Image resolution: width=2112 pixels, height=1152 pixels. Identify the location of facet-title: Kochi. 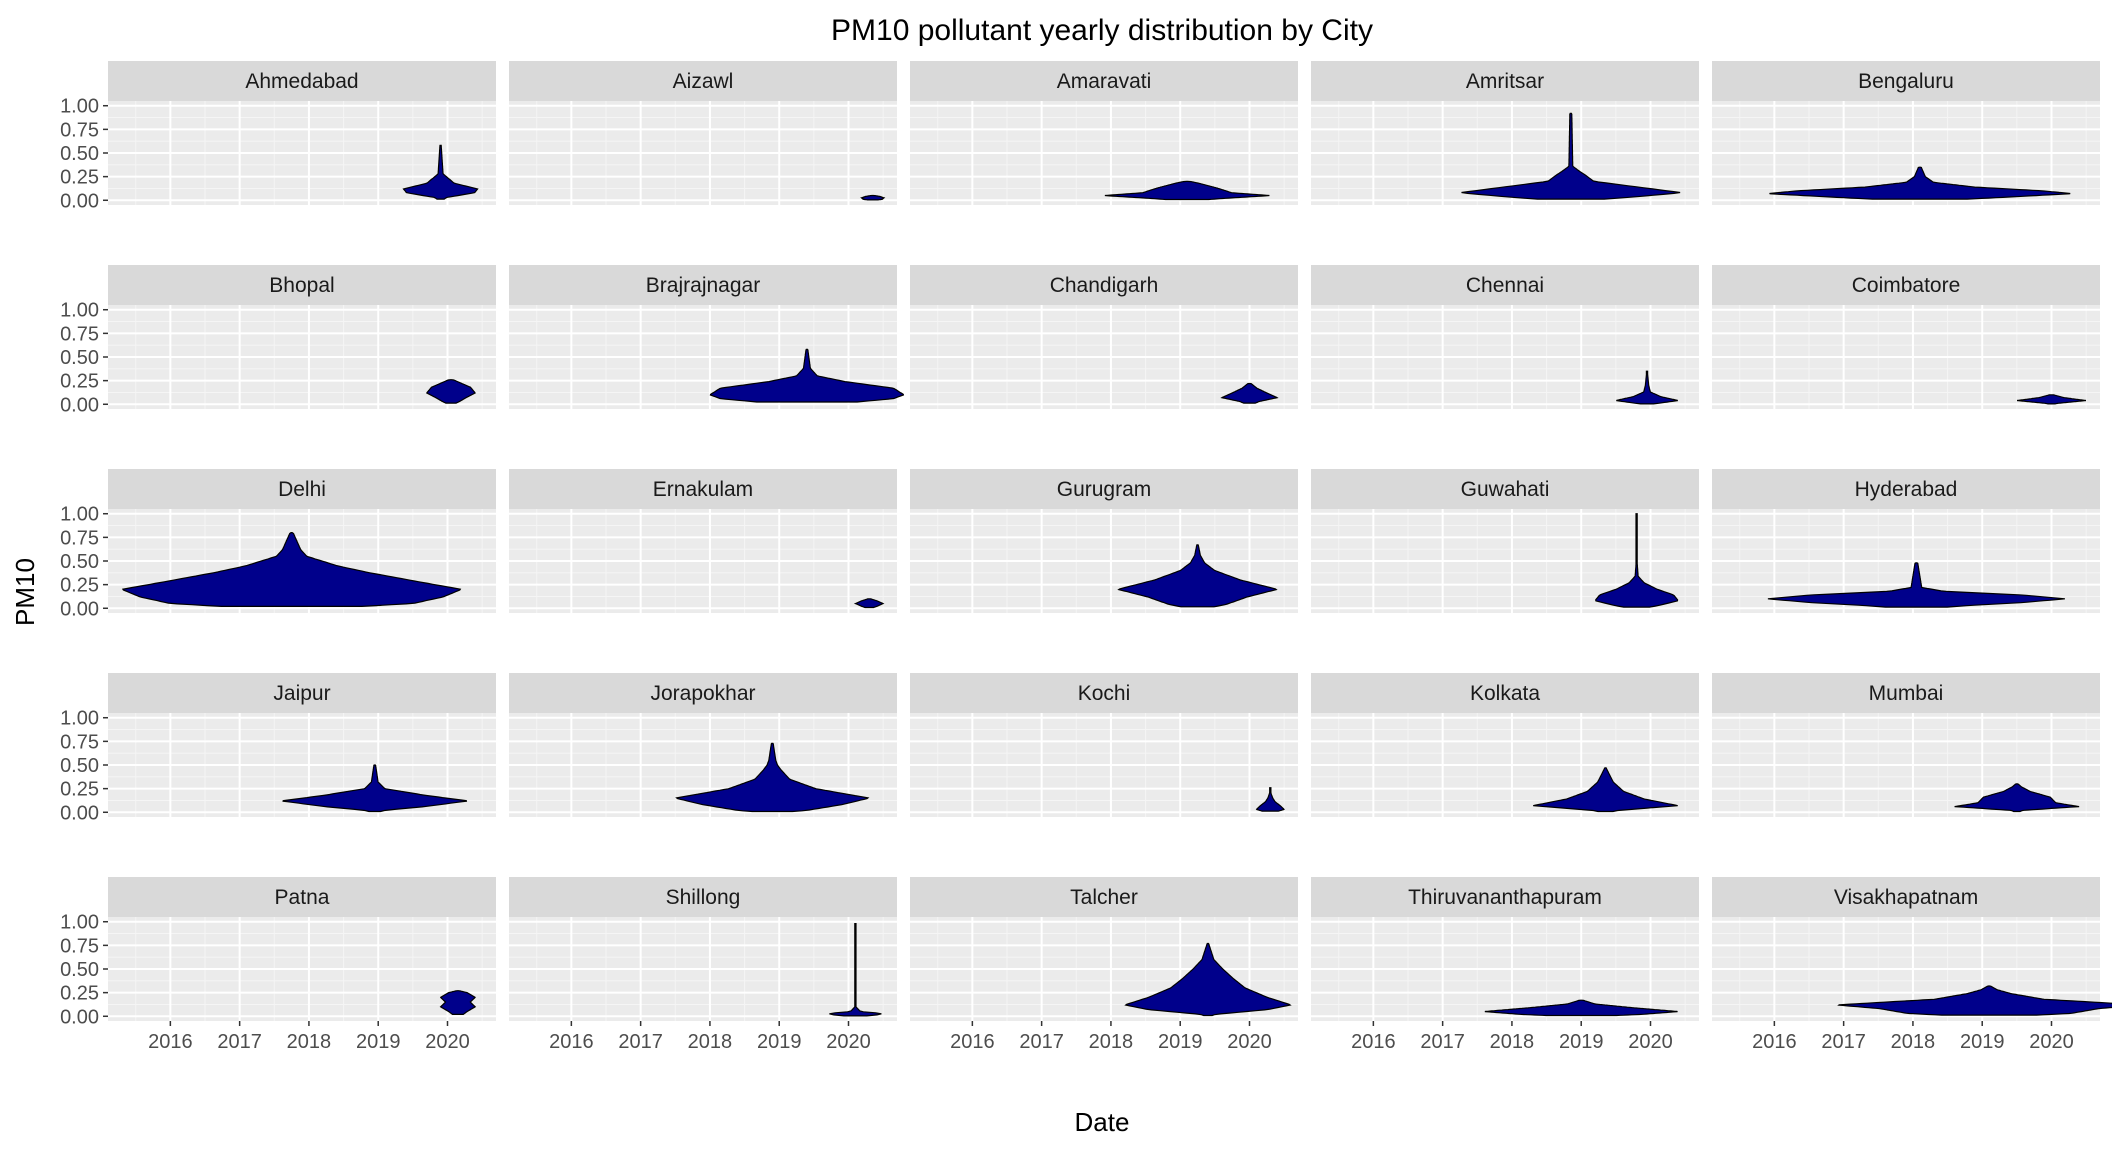
(1104, 693).